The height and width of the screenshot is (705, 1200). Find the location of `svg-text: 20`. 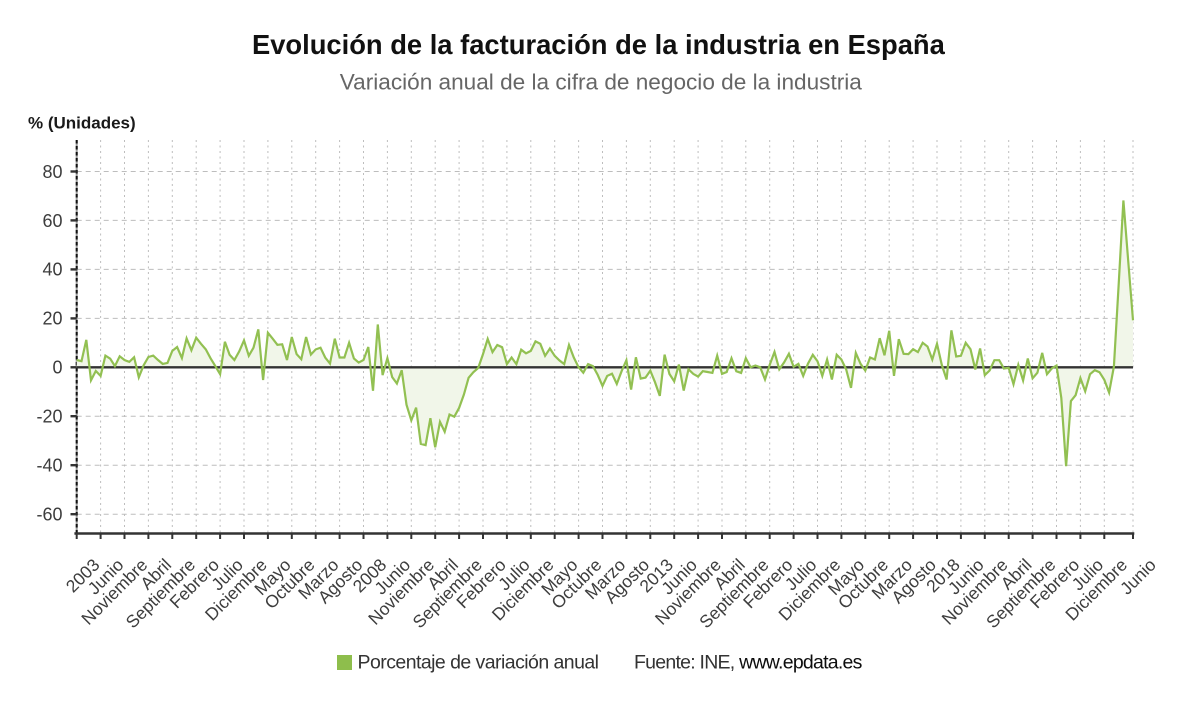

svg-text: 20 is located at coordinates (52, 319).